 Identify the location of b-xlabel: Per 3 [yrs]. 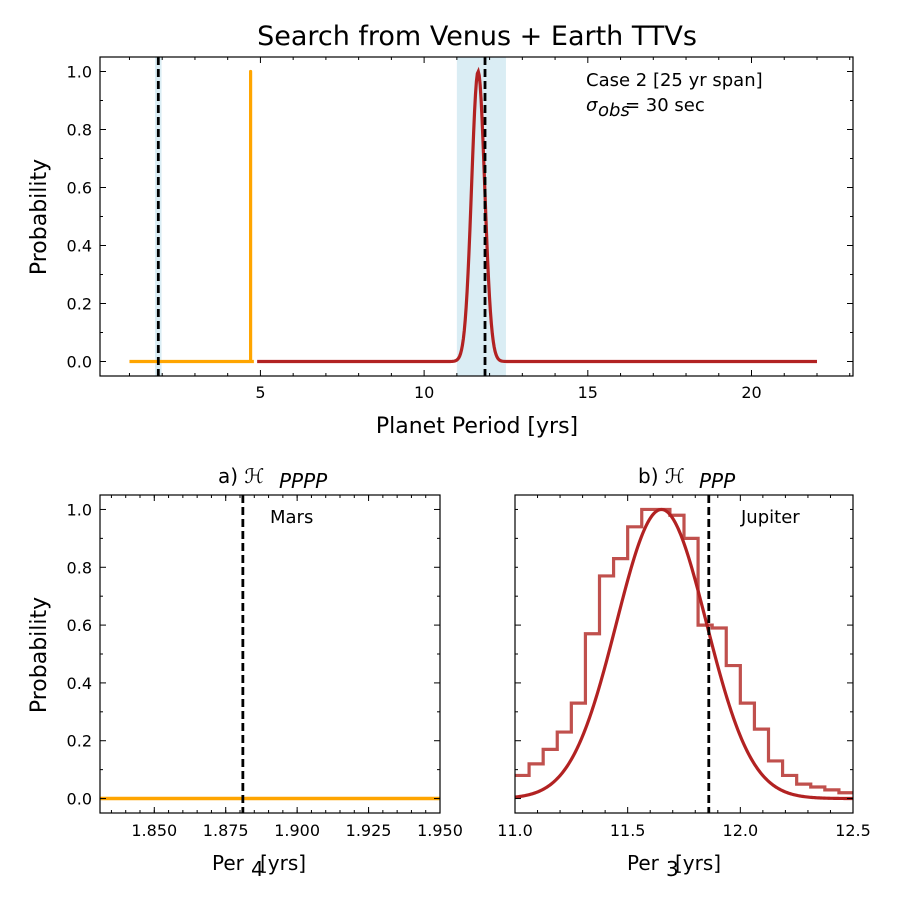
(674, 866).